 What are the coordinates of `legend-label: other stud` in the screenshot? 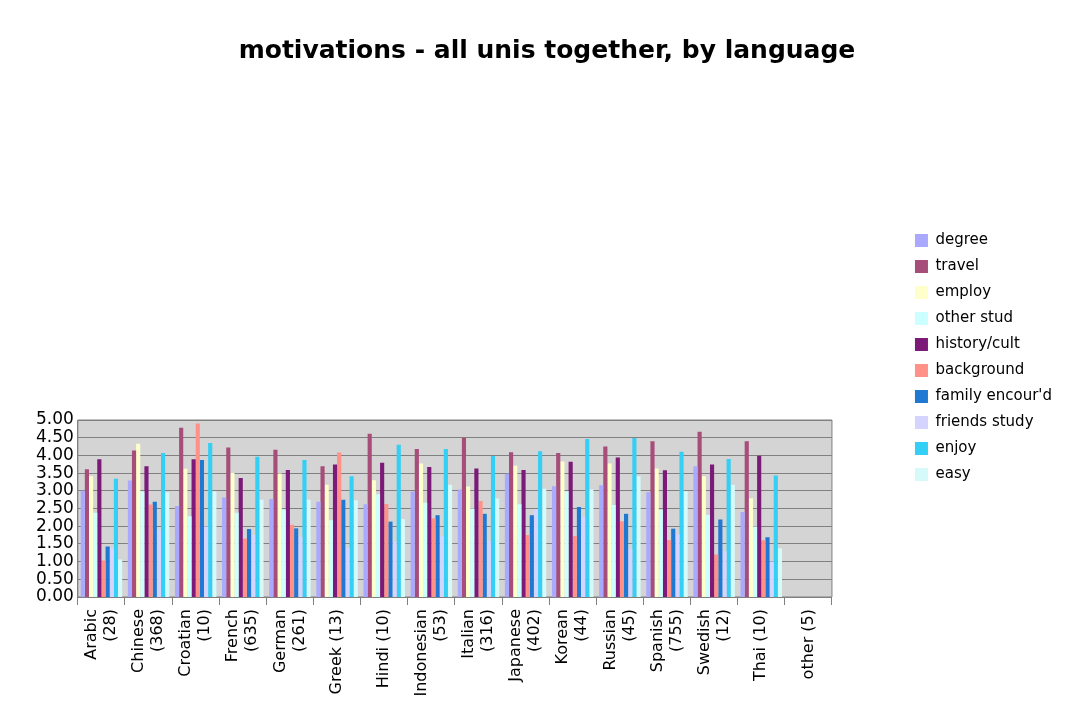 It's located at (974, 317).